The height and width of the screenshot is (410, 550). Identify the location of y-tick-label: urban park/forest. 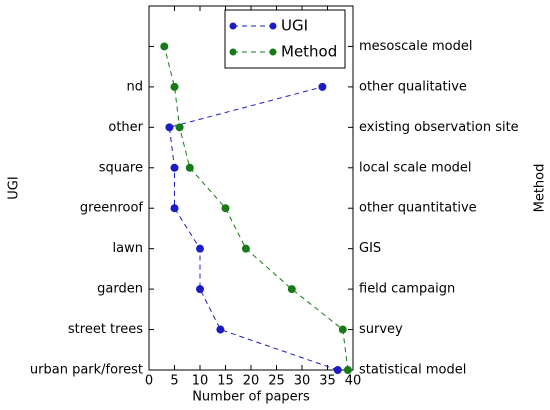
(86, 370).